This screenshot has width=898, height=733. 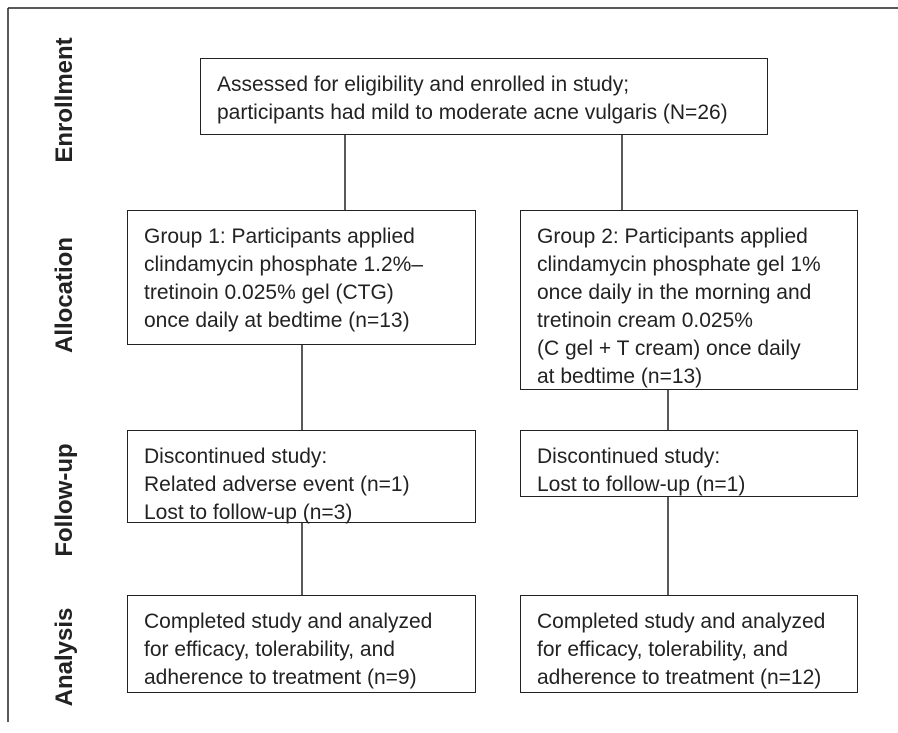 I want to click on box-text: tretinoin 0.025% gel (CTG), so click(x=269, y=292).